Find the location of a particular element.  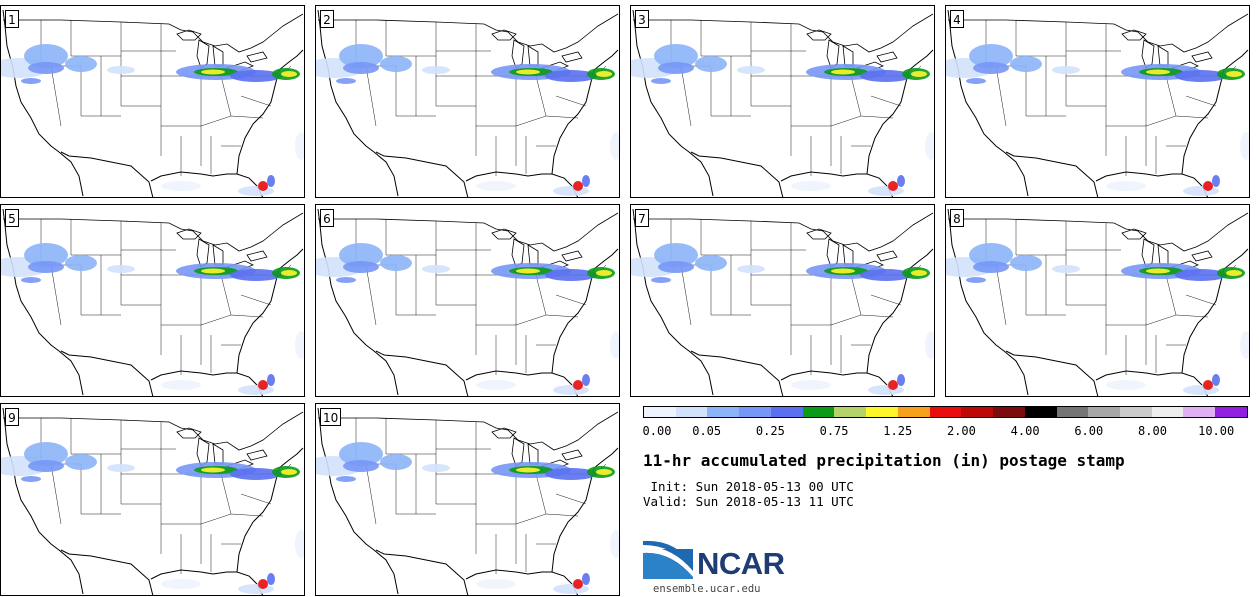

ensemble-url: ensemble.ucar.edu is located at coordinates (707, 589).